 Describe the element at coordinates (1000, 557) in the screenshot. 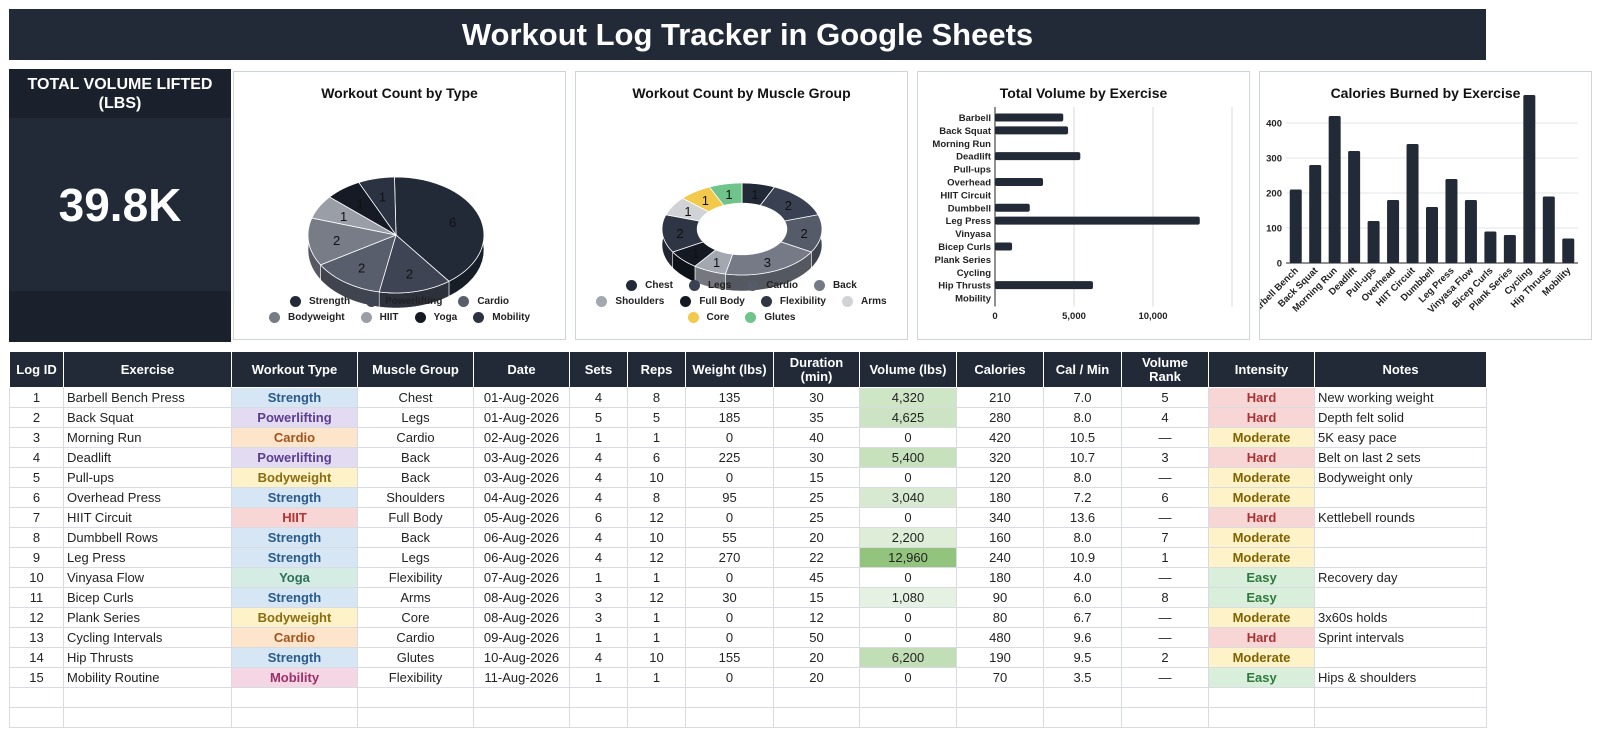

I see `table-cell: 240` at that location.